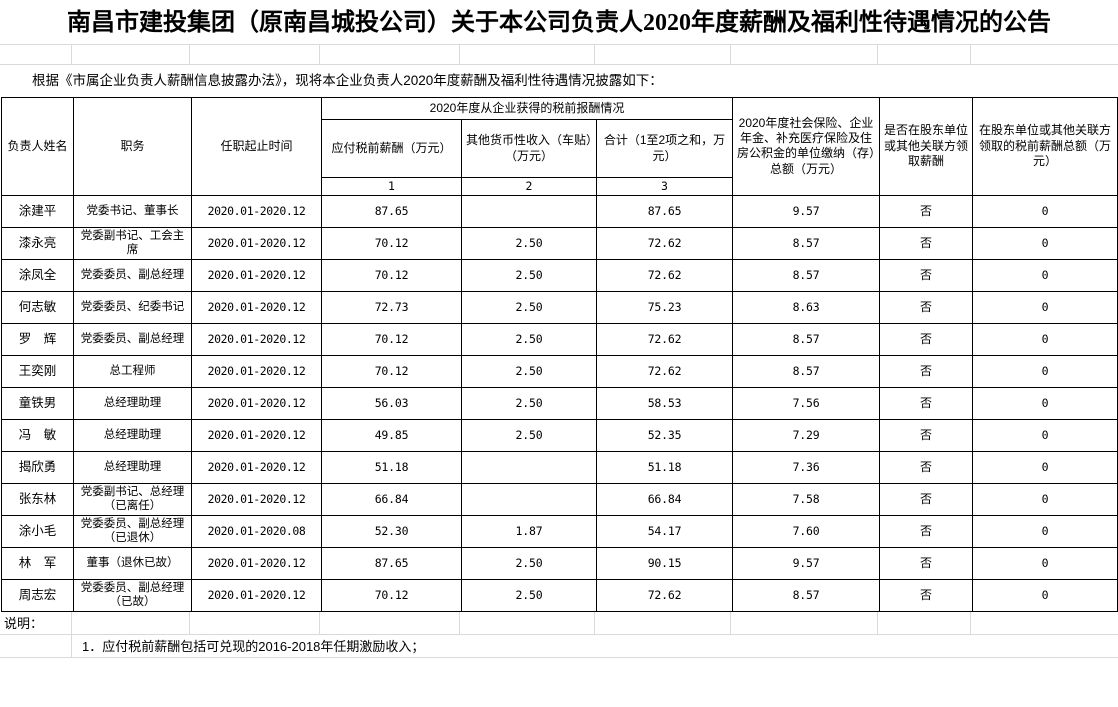  What do you see at coordinates (529, 149) in the screenshot?
I see `th-other-income: 其他货币性收入（车贴）（万元）` at bounding box center [529, 149].